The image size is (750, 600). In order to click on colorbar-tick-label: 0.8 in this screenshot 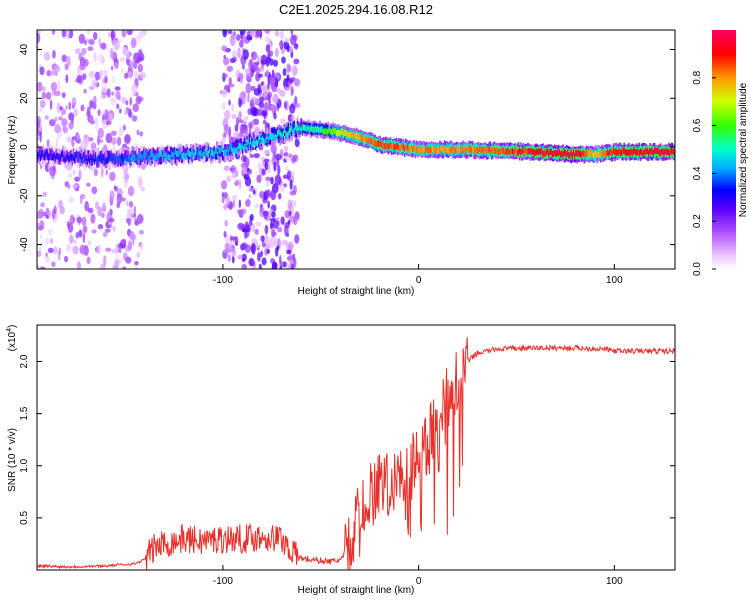, I will do `click(697, 77)`.